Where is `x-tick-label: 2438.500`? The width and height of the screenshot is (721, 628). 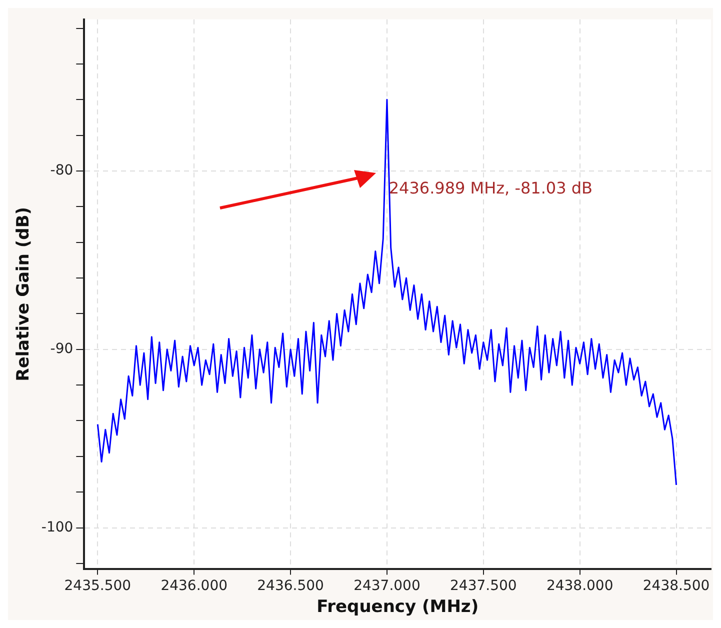
x-tick-label: 2438.500 is located at coordinates (676, 586).